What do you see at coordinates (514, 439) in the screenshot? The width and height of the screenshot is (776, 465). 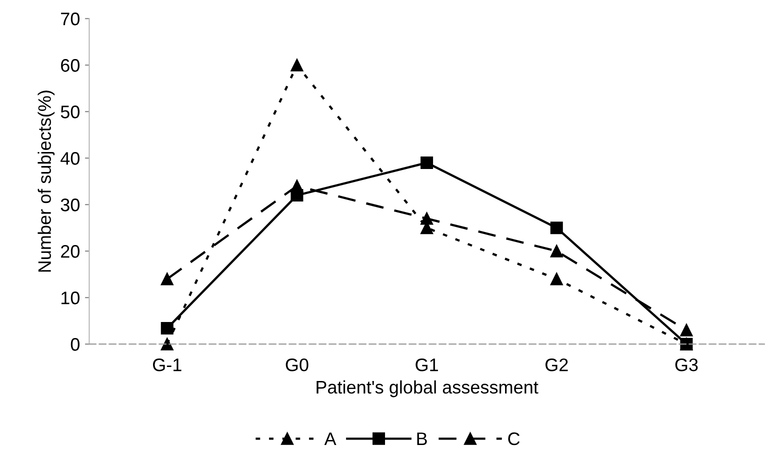 I see `legend-label: C` at bounding box center [514, 439].